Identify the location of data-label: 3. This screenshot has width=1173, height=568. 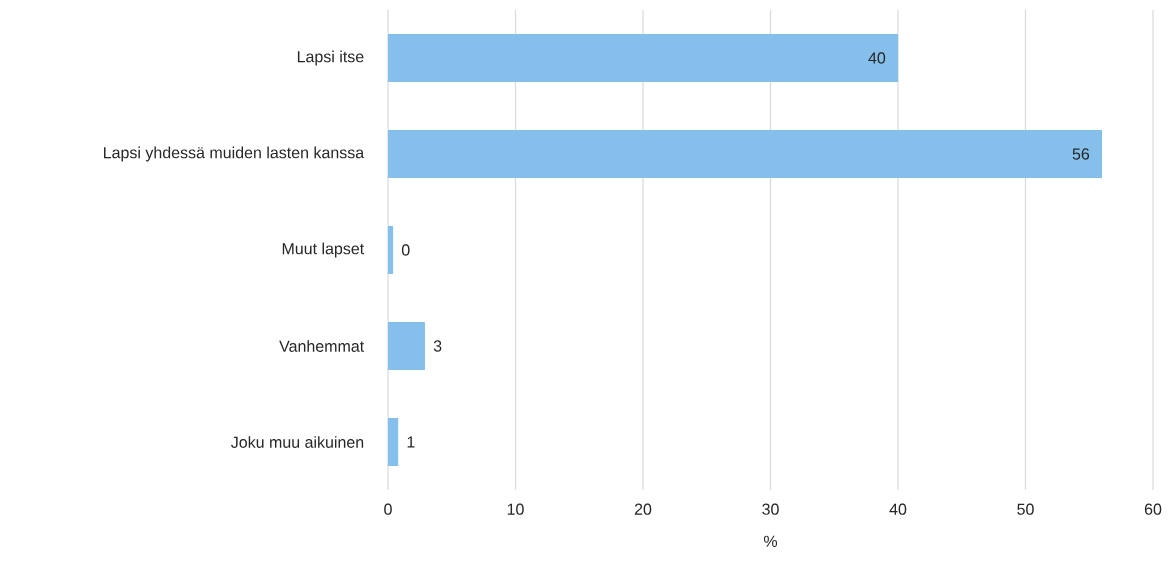
(437, 346).